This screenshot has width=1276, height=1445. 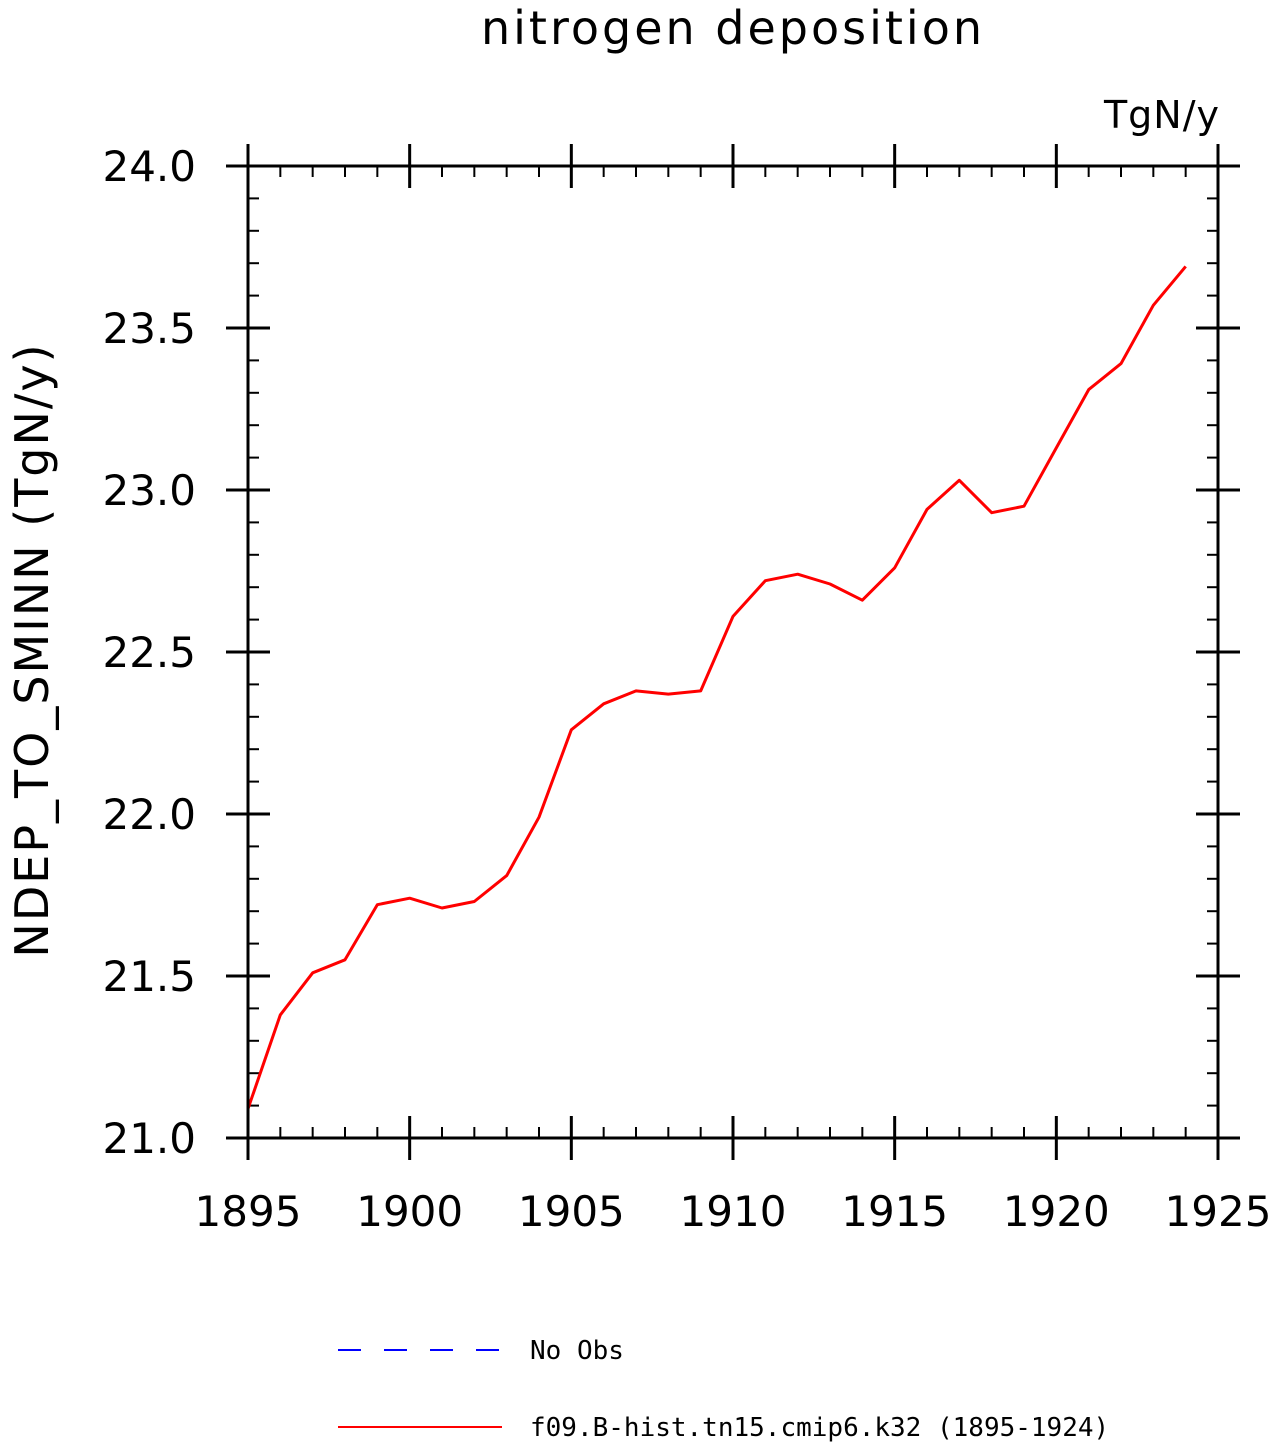 I want to click on legend-label-no-obs: No Obs, so click(x=577, y=1351).